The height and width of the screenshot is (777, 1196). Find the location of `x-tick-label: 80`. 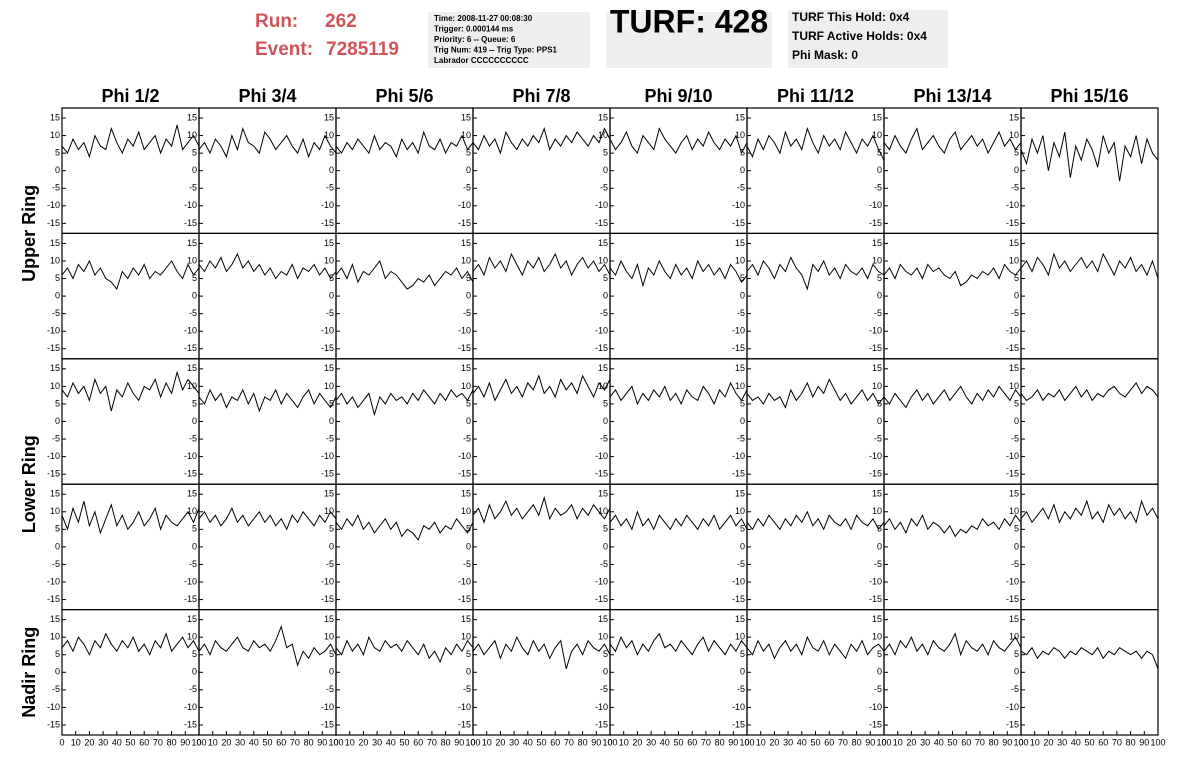

x-tick-label: 80 is located at coordinates (994, 742).